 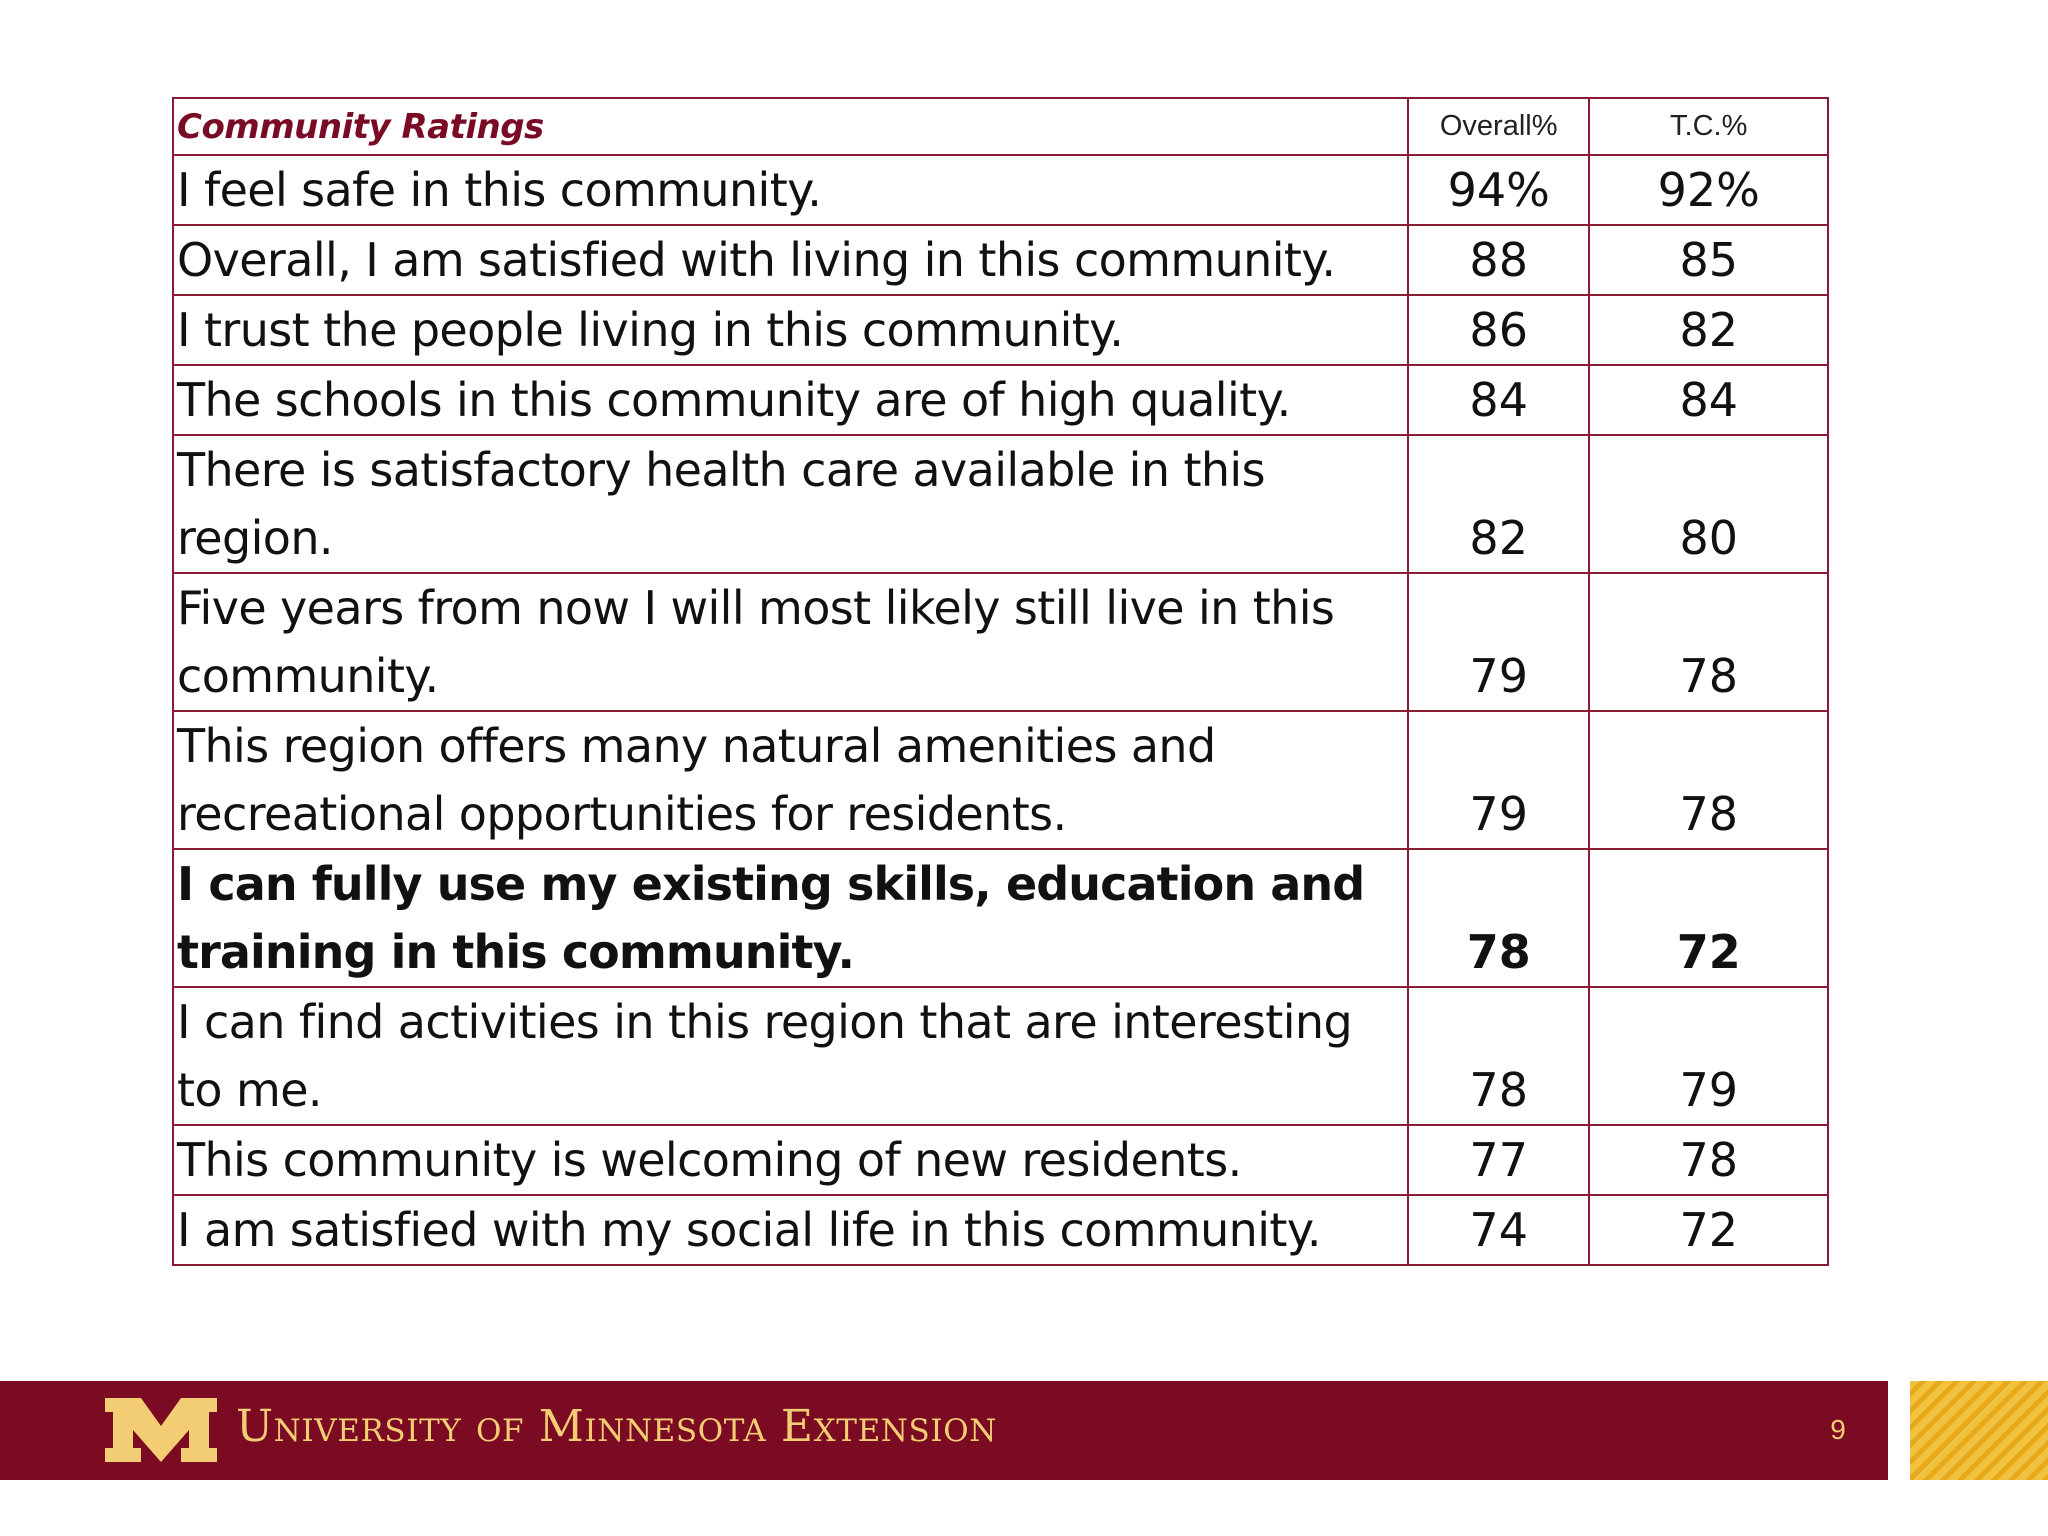 What do you see at coordinates (1498, 400) in the screenshot?
I see `row-overall-value: 84` at bounding box center [1498, 400].